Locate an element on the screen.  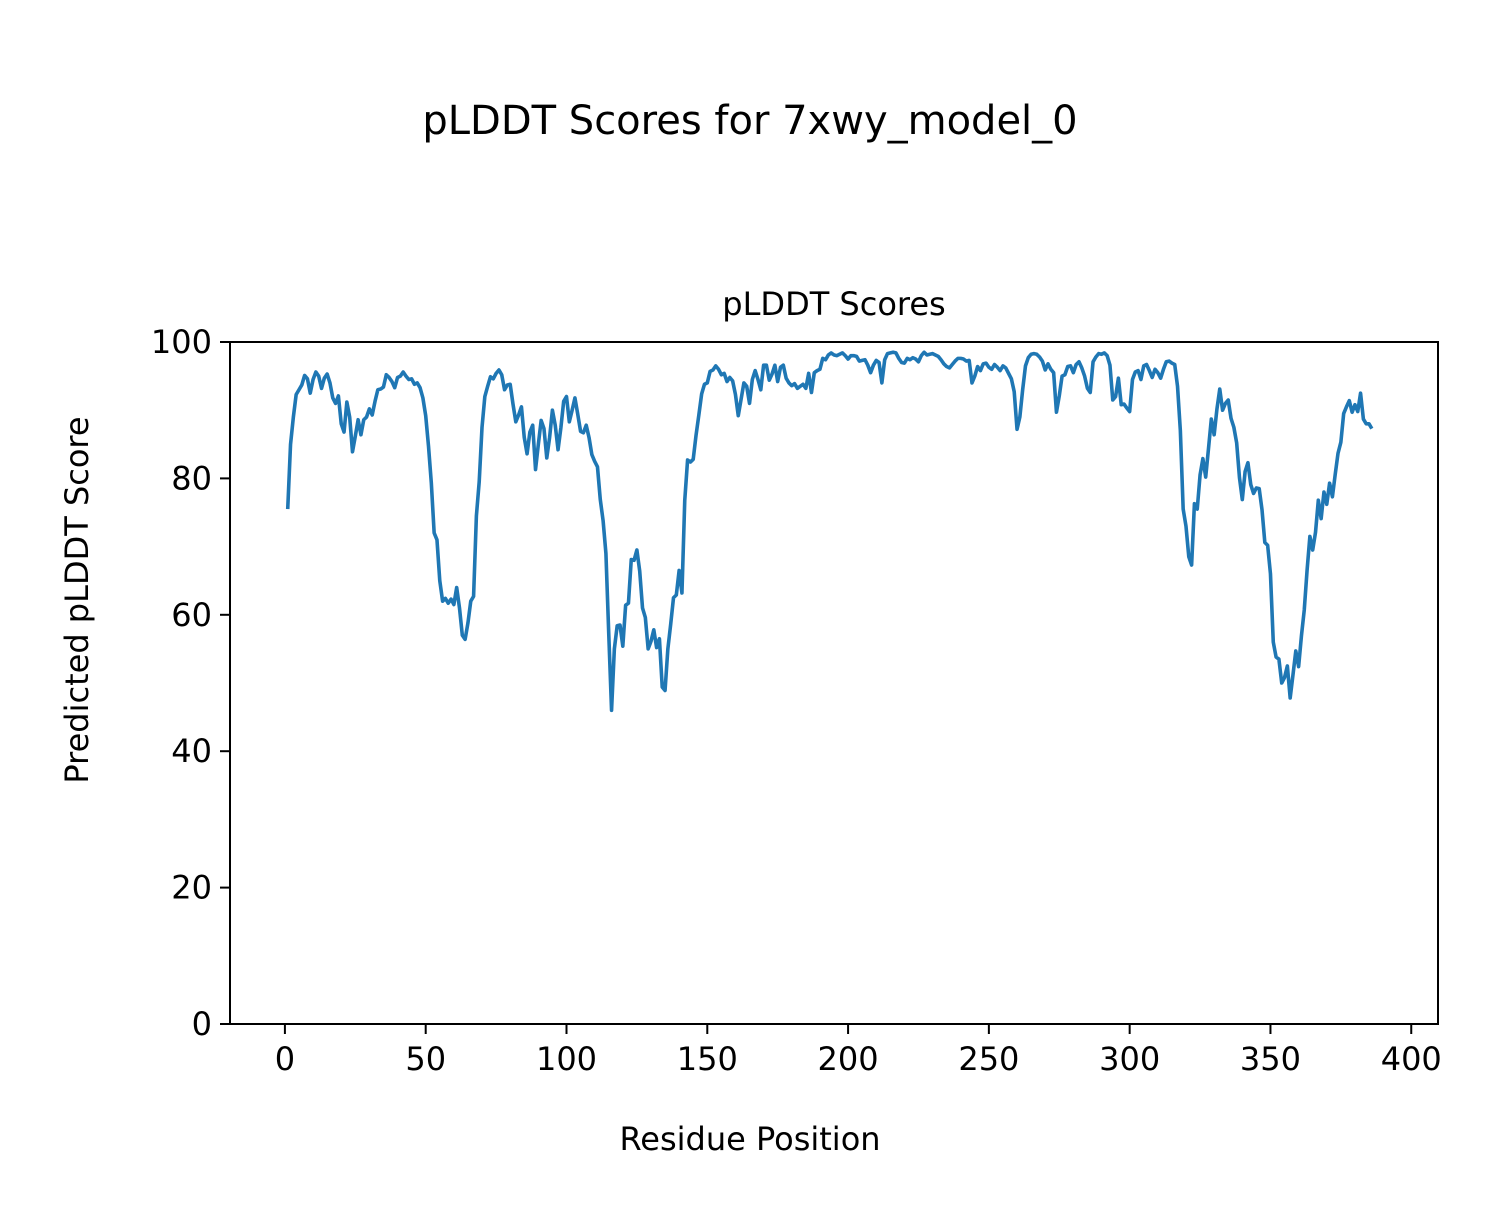
y-tick-label: 100 is located at coordinates (181, 342).